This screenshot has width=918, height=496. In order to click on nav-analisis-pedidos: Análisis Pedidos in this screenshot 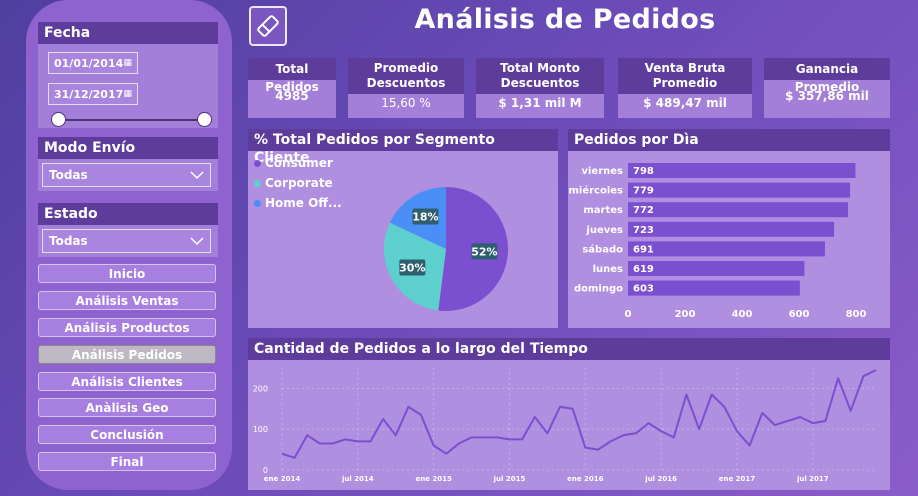, I will do `click(127, 354)`.